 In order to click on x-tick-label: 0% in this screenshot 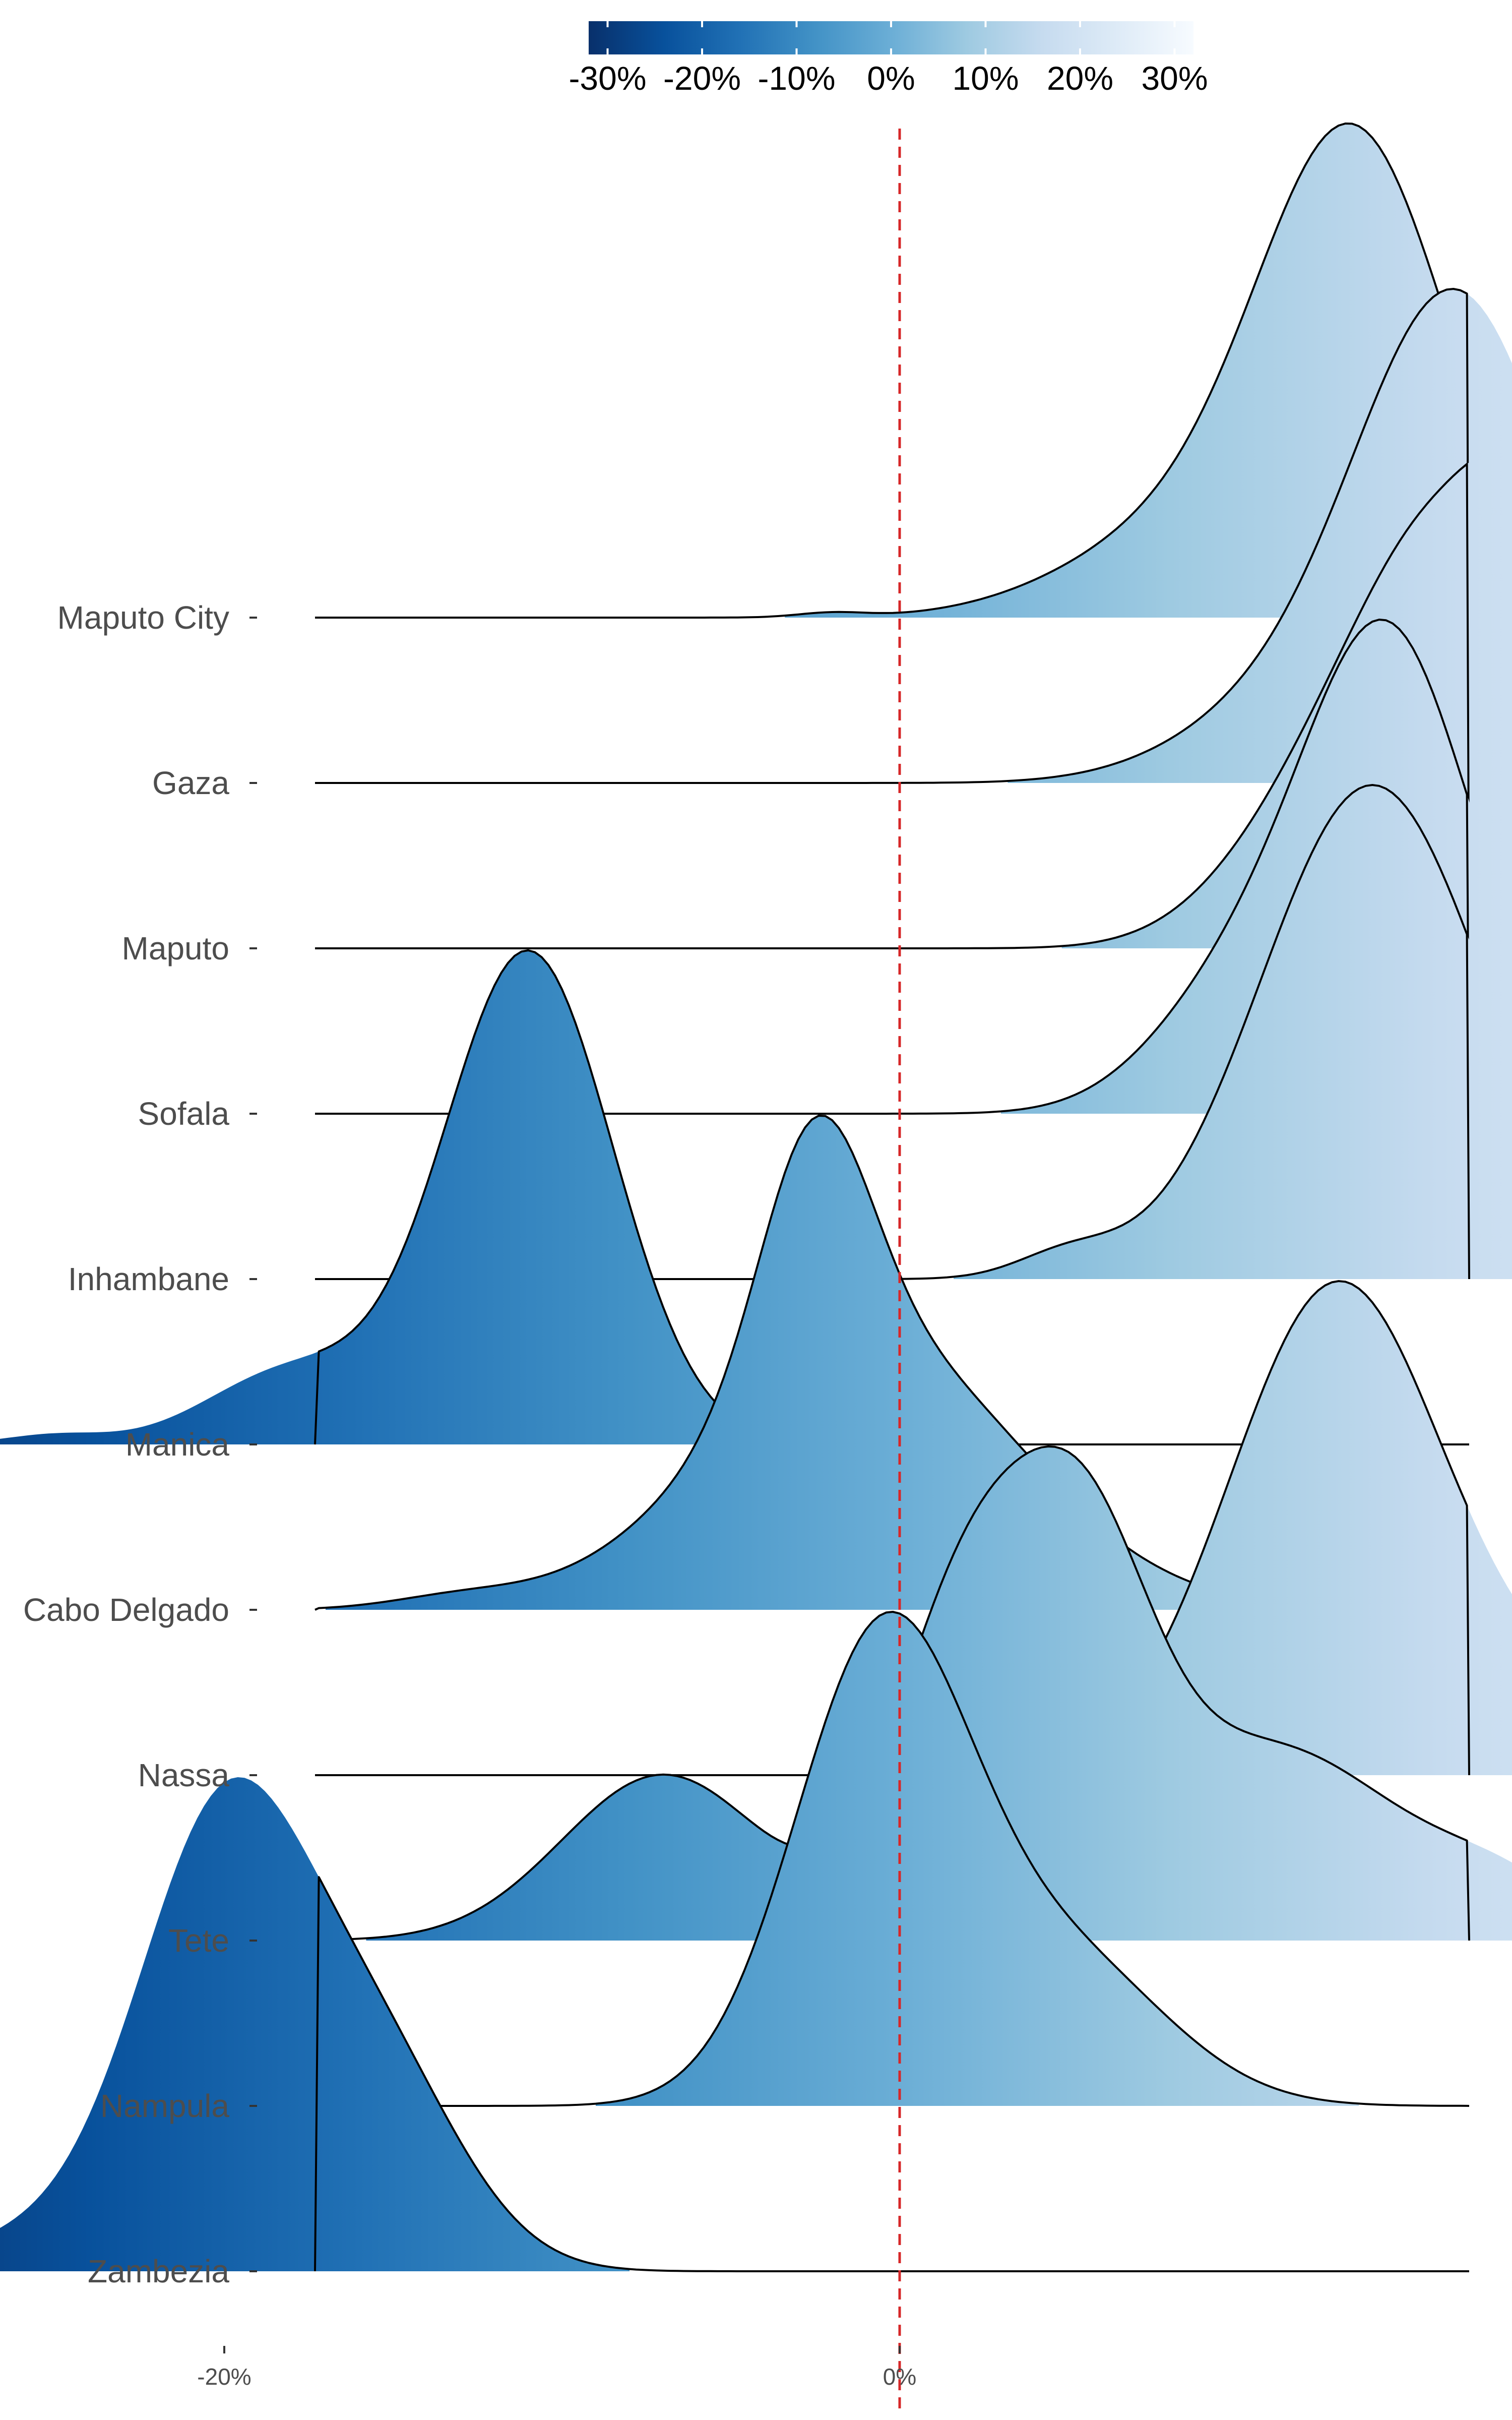, I will do `click(899, 2377)`.